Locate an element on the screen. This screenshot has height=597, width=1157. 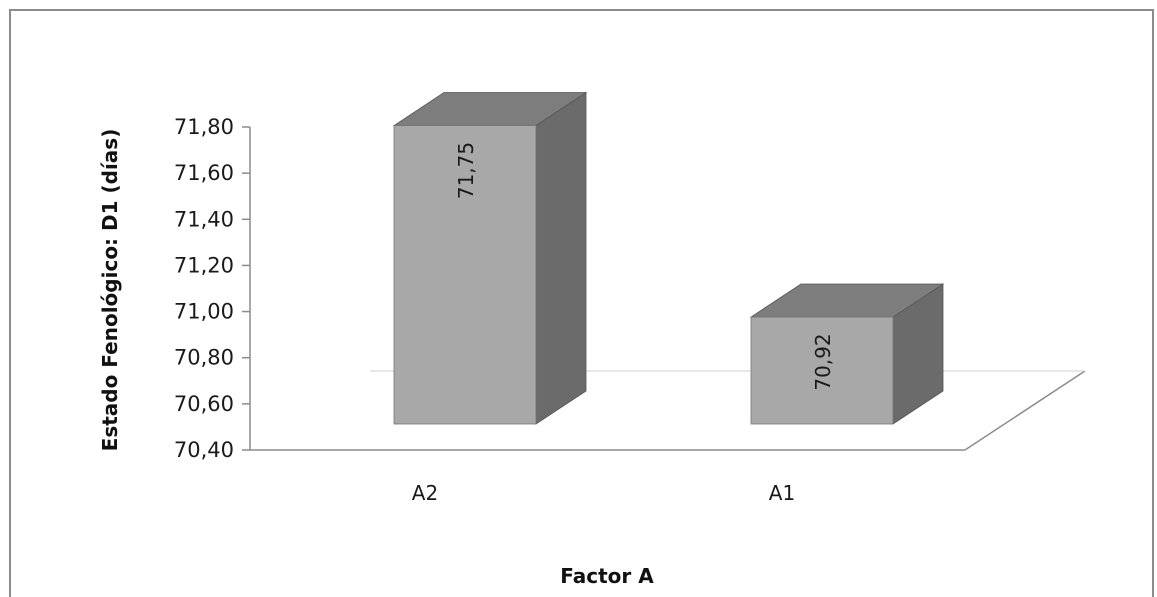
y-axis-title: Estado Fenológico: D1 (días) is located at coordinates (110, 290).